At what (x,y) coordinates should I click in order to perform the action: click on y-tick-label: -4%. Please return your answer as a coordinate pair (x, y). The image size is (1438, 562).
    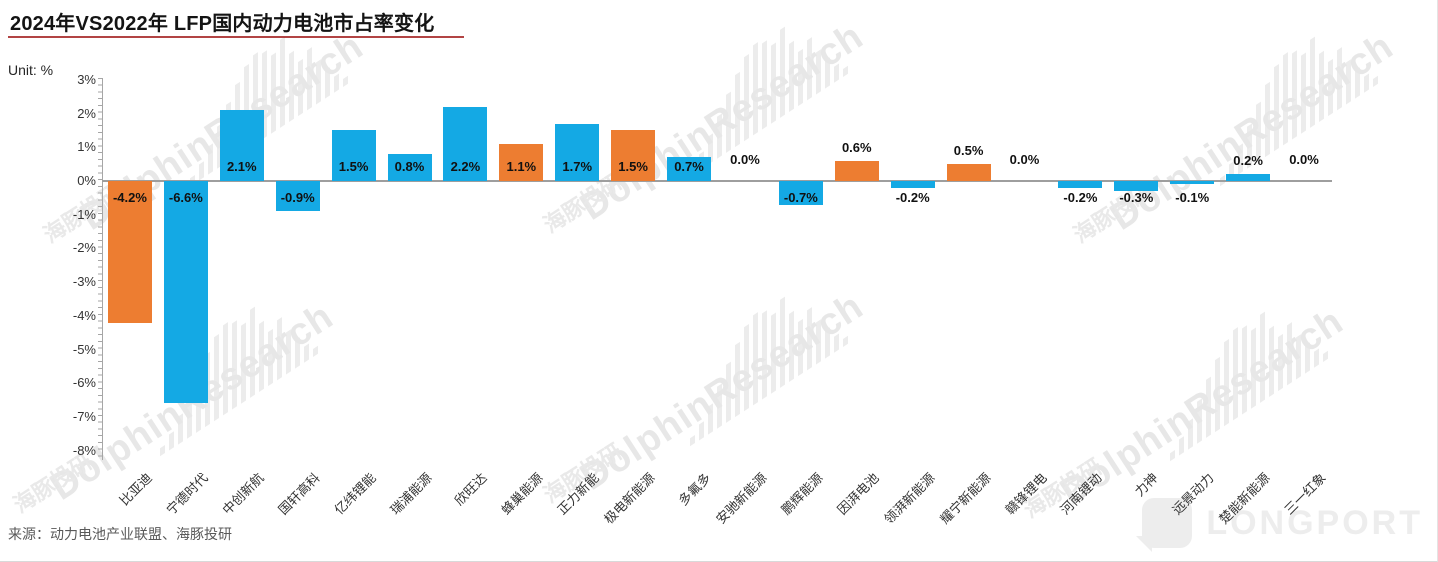
    Looking at the image, I should click on (84, 315).